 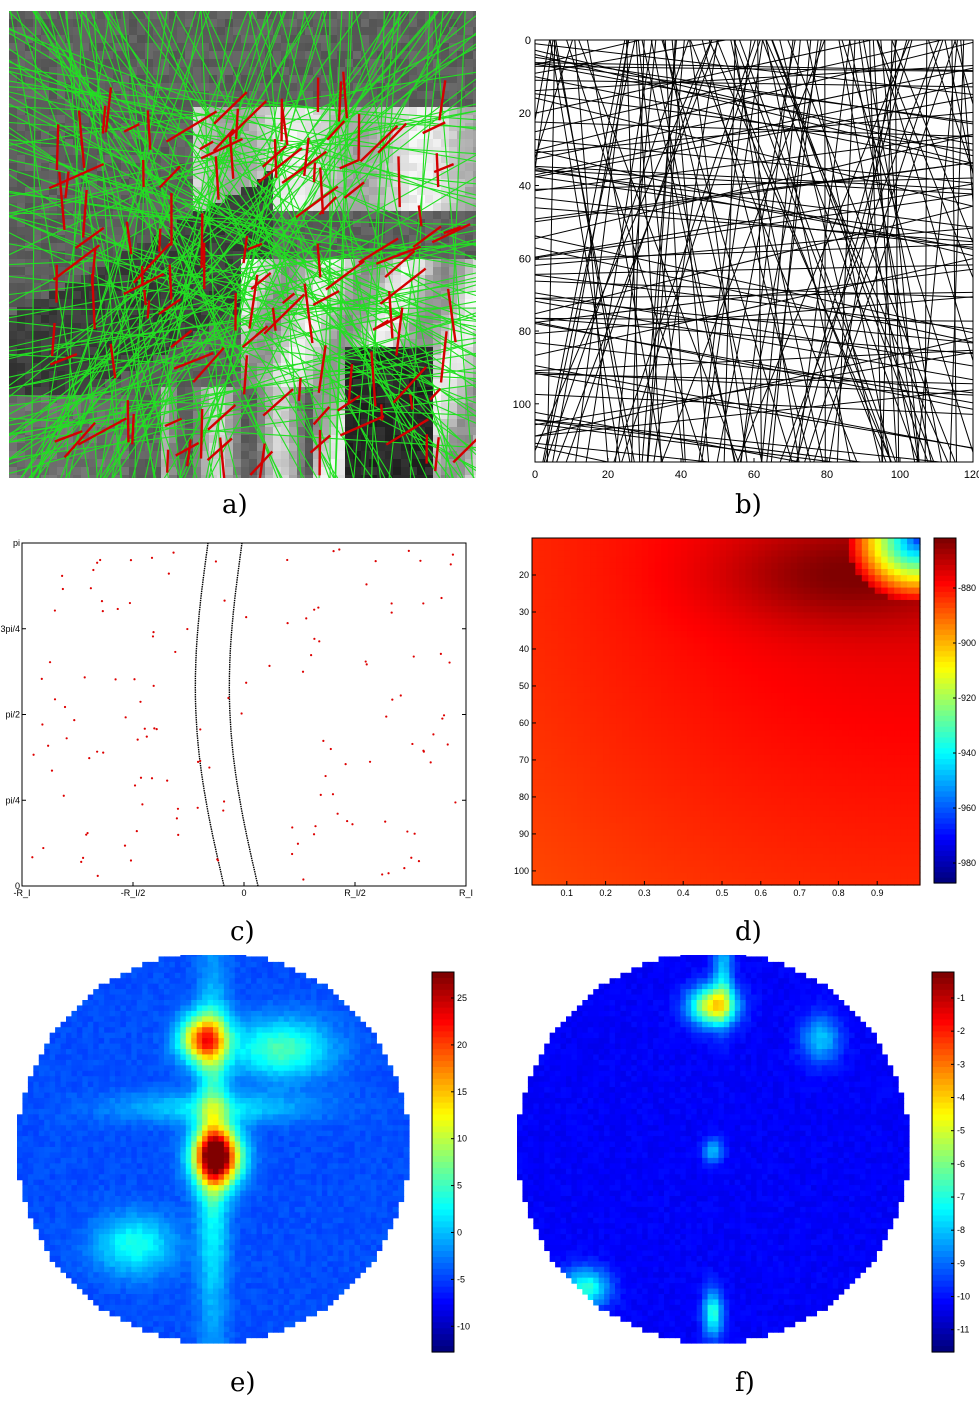 What do you see at coordinates (524, 649) in the screenshot?
I see `y-tick-label: 40` at bounding box center [524, 649].